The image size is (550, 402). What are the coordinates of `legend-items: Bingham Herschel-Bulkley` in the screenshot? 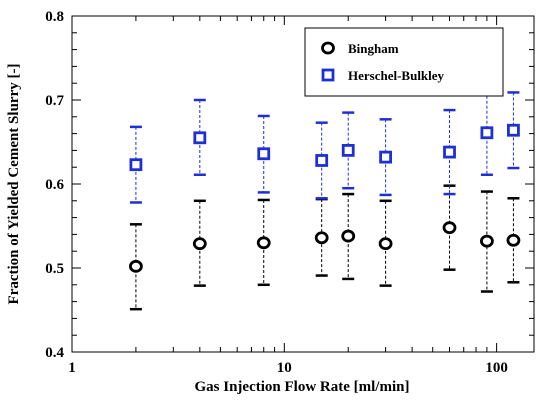 It's located at (383, 62).